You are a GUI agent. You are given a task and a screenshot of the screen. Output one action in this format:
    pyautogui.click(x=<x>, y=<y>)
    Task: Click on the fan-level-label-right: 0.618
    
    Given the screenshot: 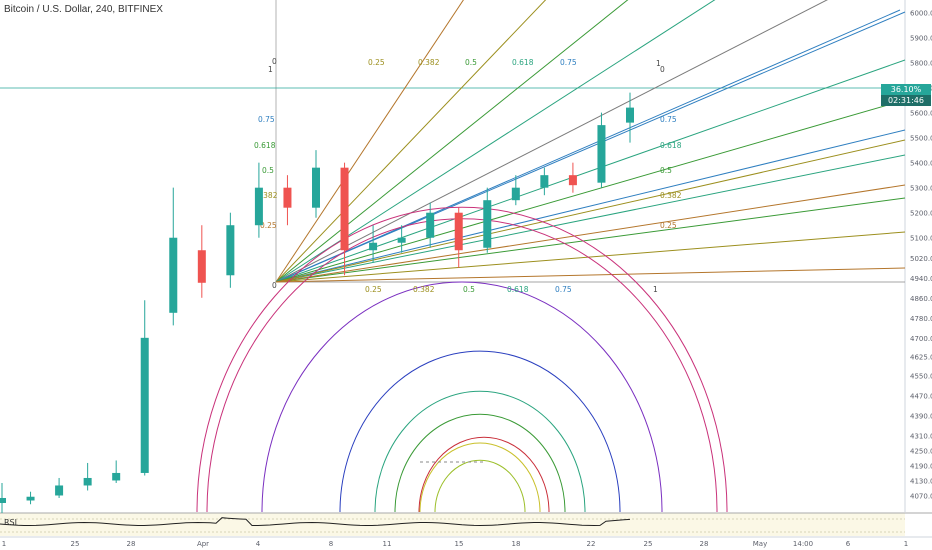 What is the action you would take?
    pyautogui.click(x=671, y=145)
    